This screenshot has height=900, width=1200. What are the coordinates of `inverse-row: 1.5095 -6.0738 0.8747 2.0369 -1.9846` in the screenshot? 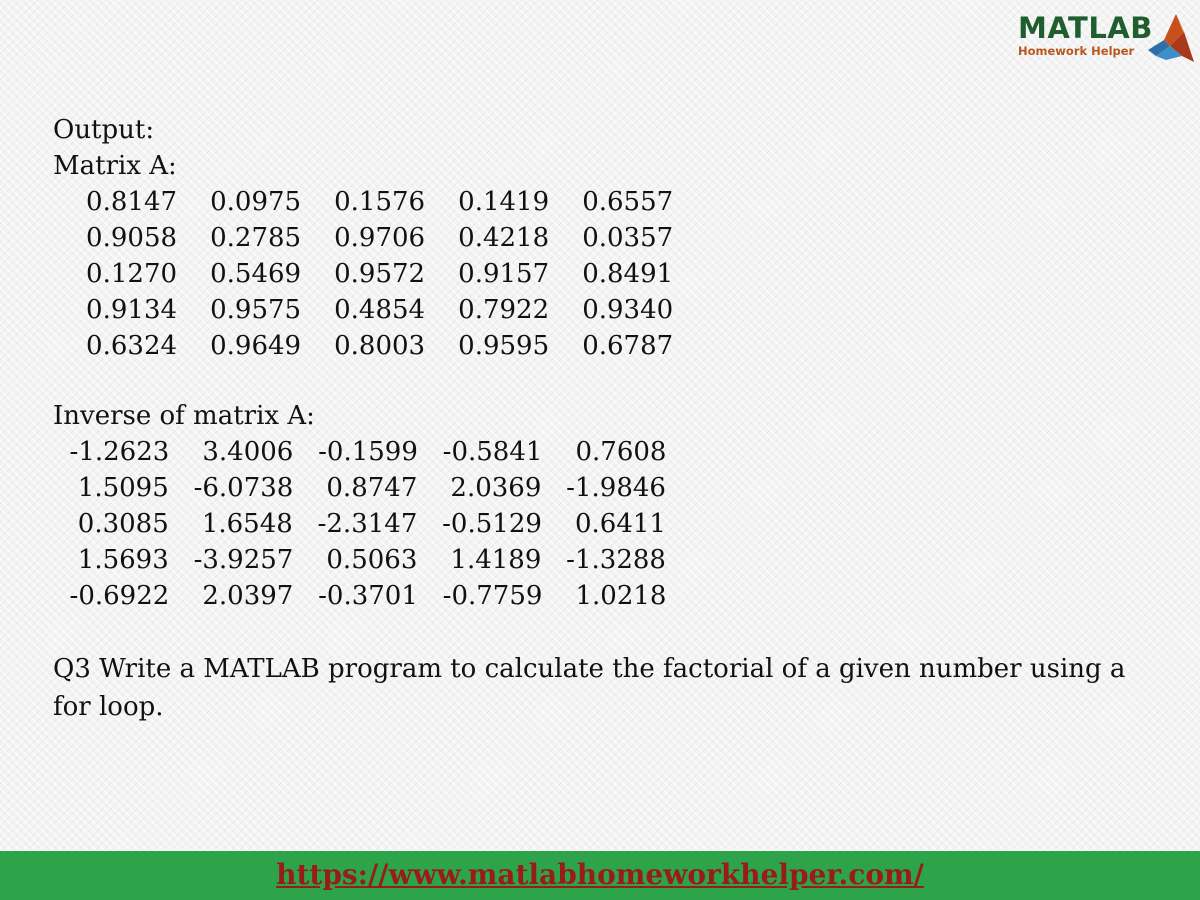 It's located at (359, 488).